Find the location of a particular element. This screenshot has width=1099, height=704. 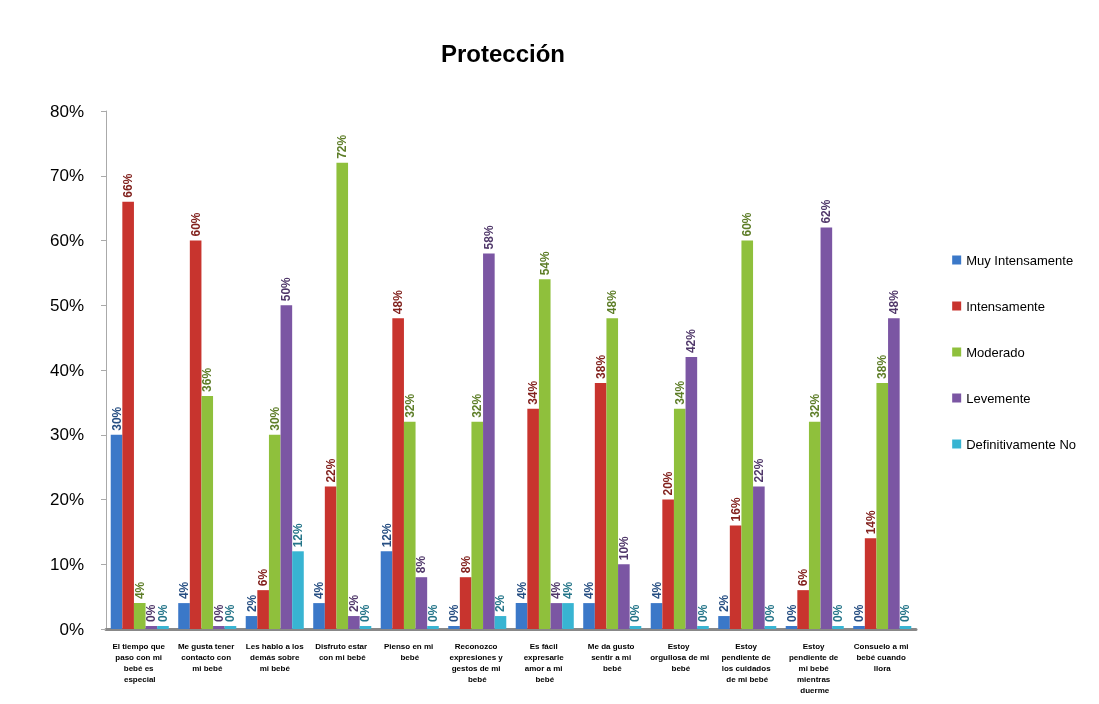

y-tick-label: 70% is located at coordinates (66, 176).